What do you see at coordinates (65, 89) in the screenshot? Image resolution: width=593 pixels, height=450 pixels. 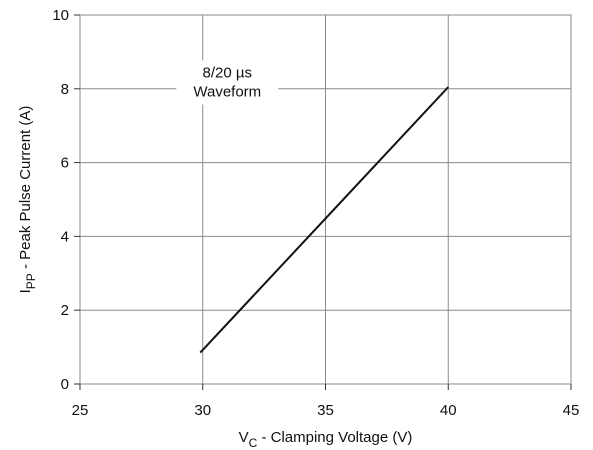 I see `y-tick-label: 8` at bounding box center [65, 89].